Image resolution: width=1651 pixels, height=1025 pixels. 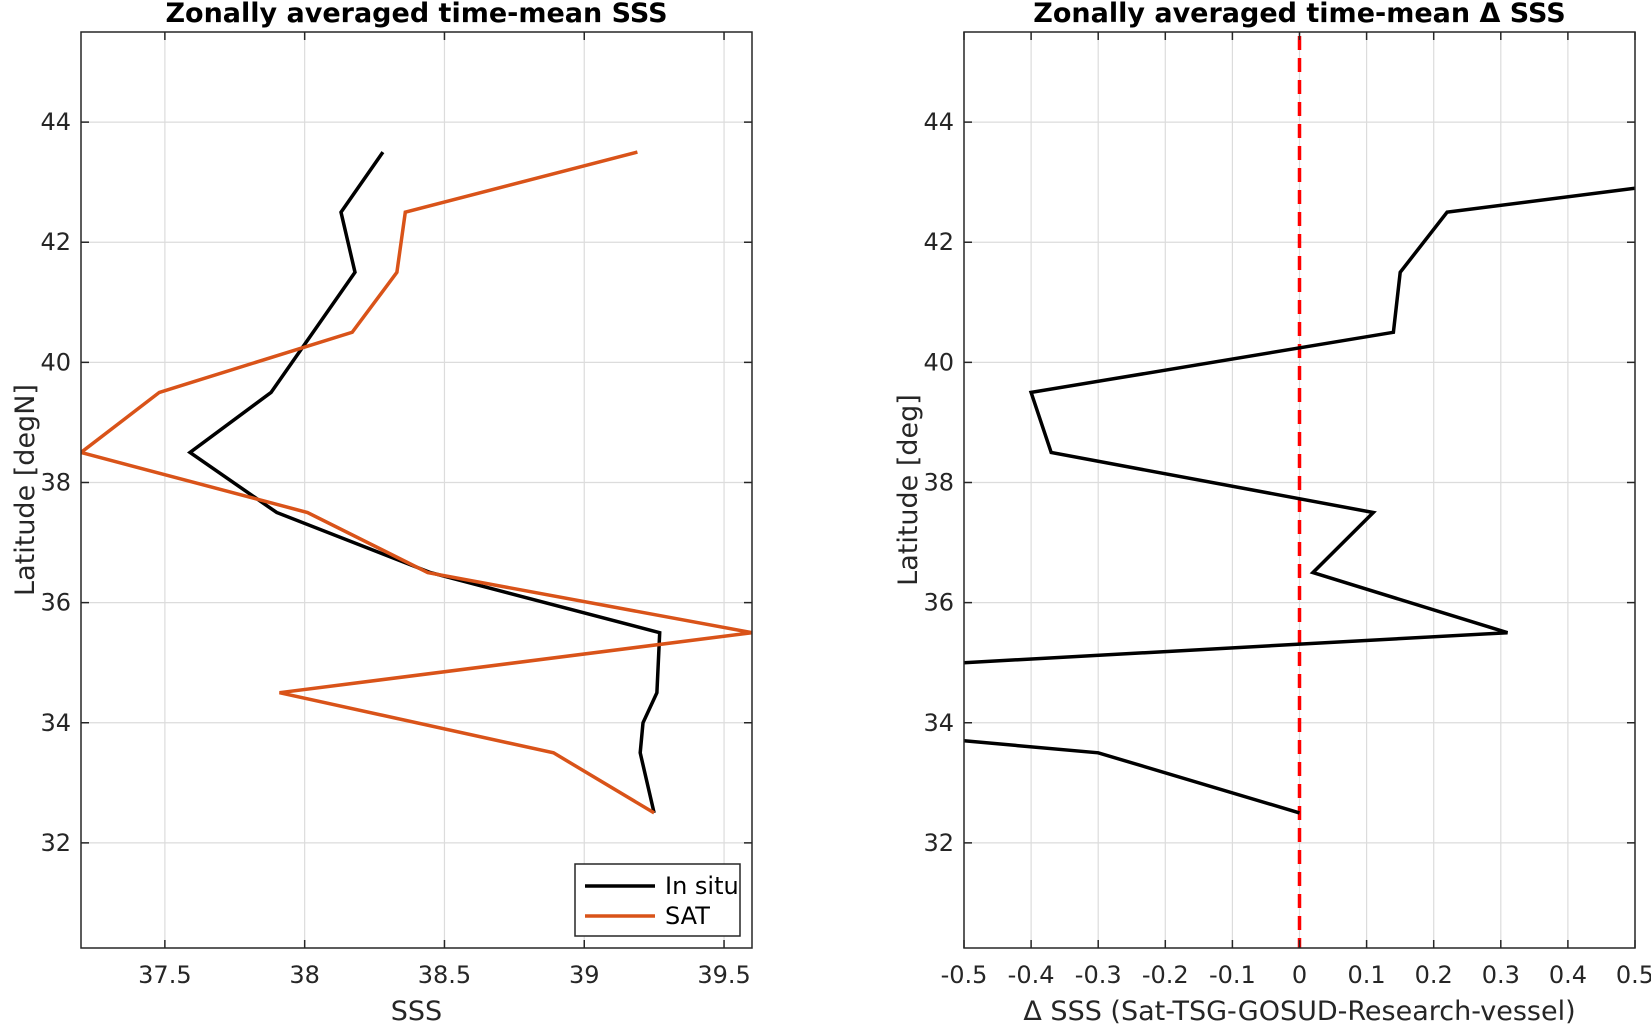 I want to click on x-tick-label: 0, so click(x=1299, y=975).